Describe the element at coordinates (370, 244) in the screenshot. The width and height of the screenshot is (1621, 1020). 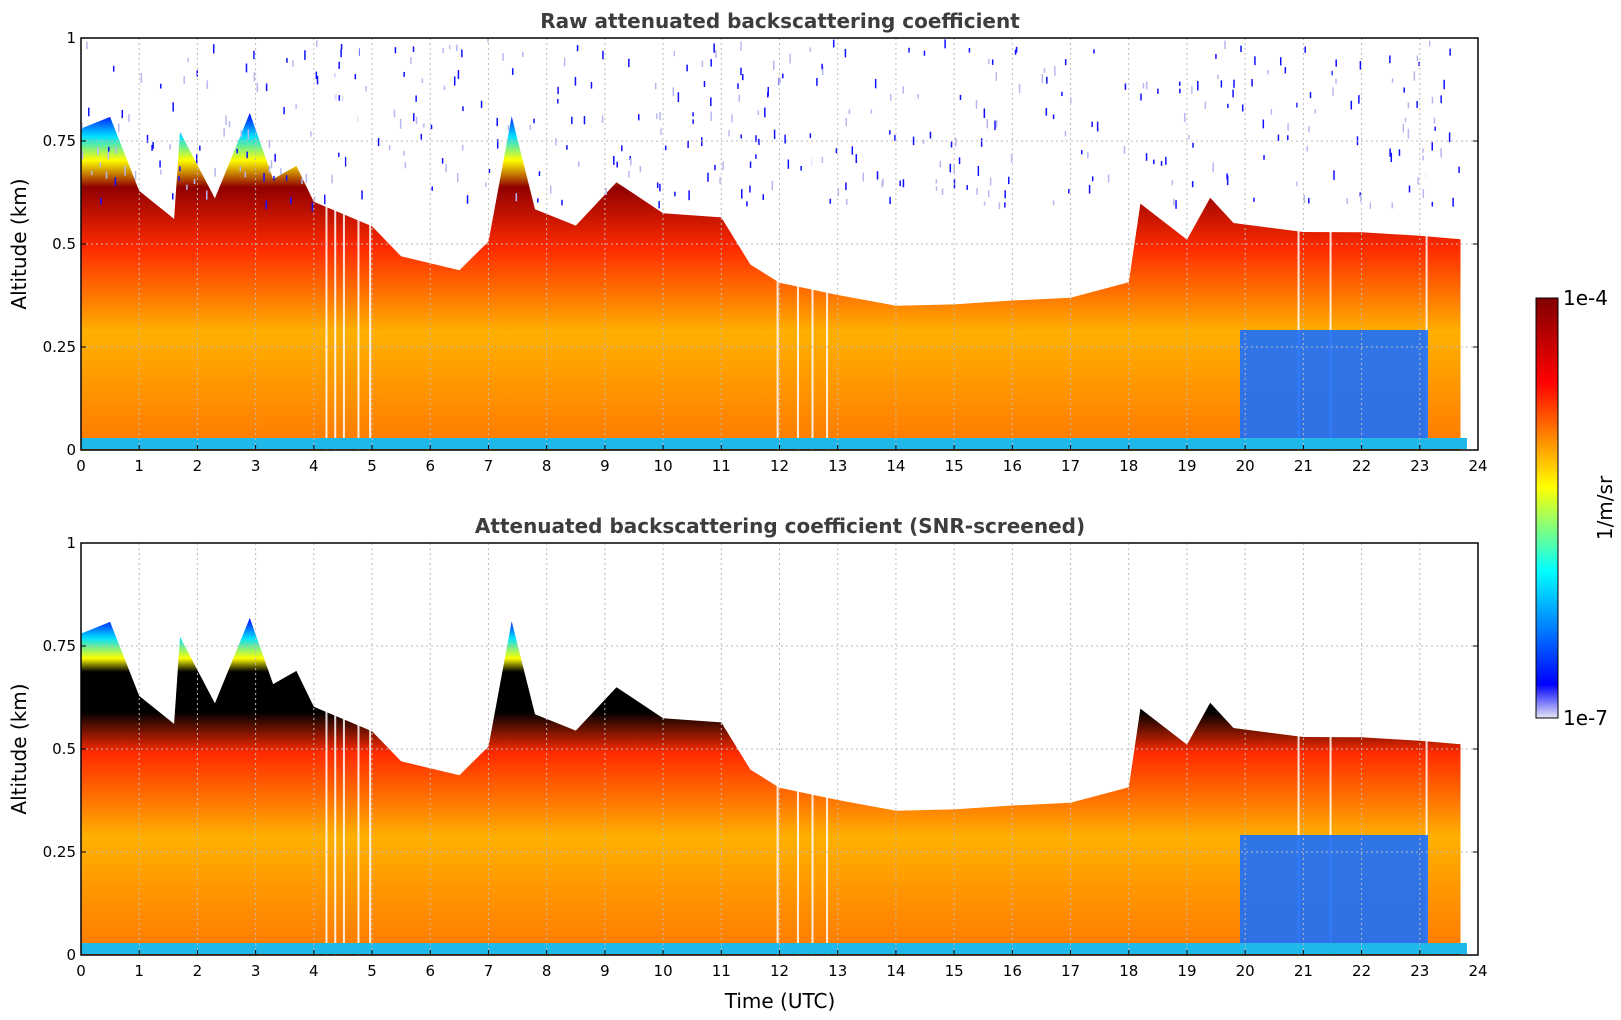
I see `gap-stripe` at that location.